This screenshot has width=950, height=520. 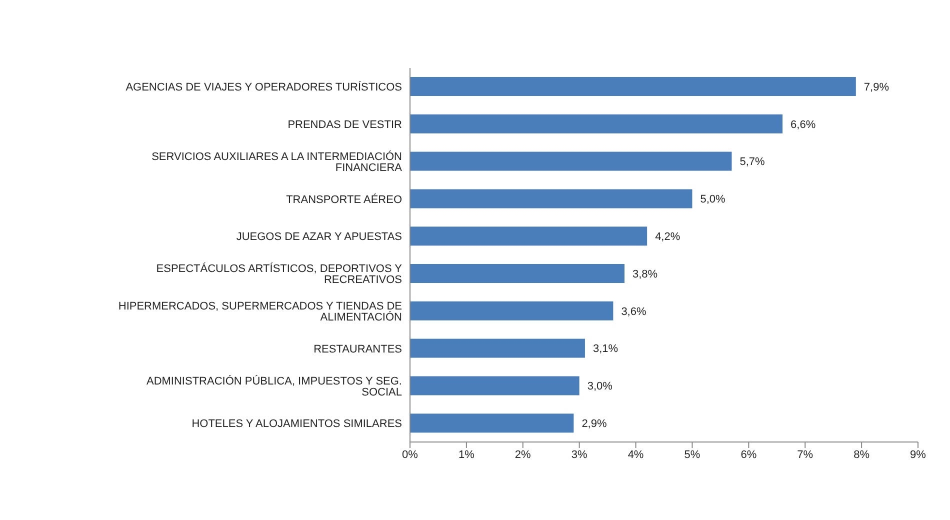 I want to click on y-tick-label: HIPERMERCADOS, SUPERMERCADOS Y TIENDAS DE ALIMENTACIÓN, so click(x=260, y=312).